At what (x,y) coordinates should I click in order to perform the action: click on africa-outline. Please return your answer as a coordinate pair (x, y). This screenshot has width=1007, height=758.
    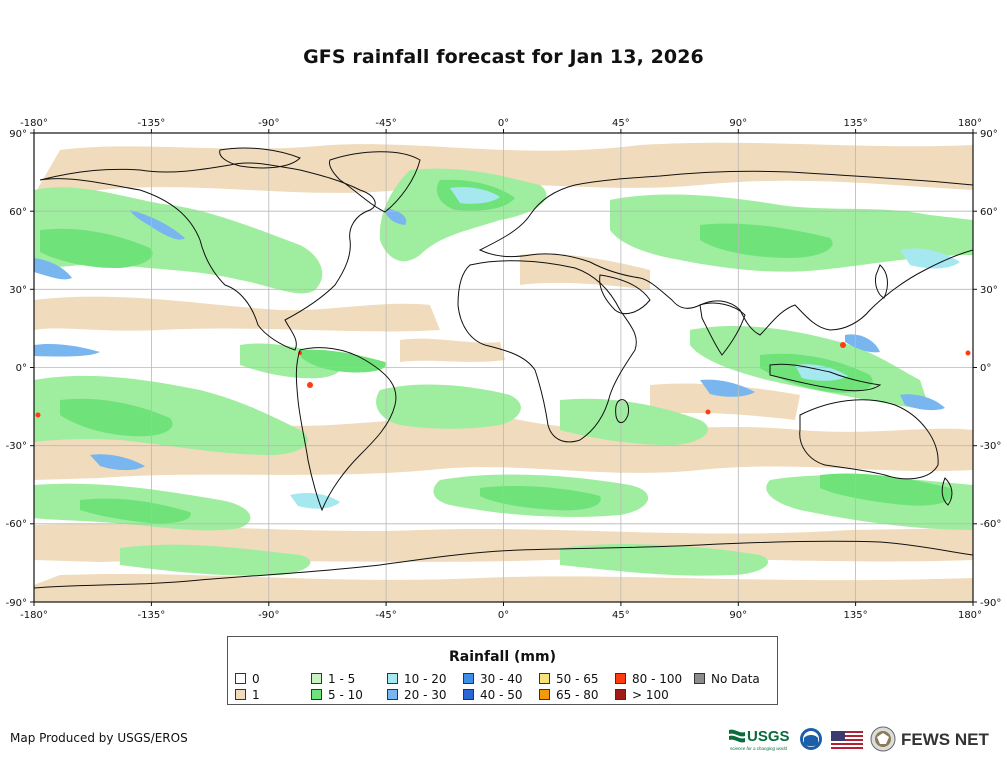
    Looking at the image, I should click on (547, 351).